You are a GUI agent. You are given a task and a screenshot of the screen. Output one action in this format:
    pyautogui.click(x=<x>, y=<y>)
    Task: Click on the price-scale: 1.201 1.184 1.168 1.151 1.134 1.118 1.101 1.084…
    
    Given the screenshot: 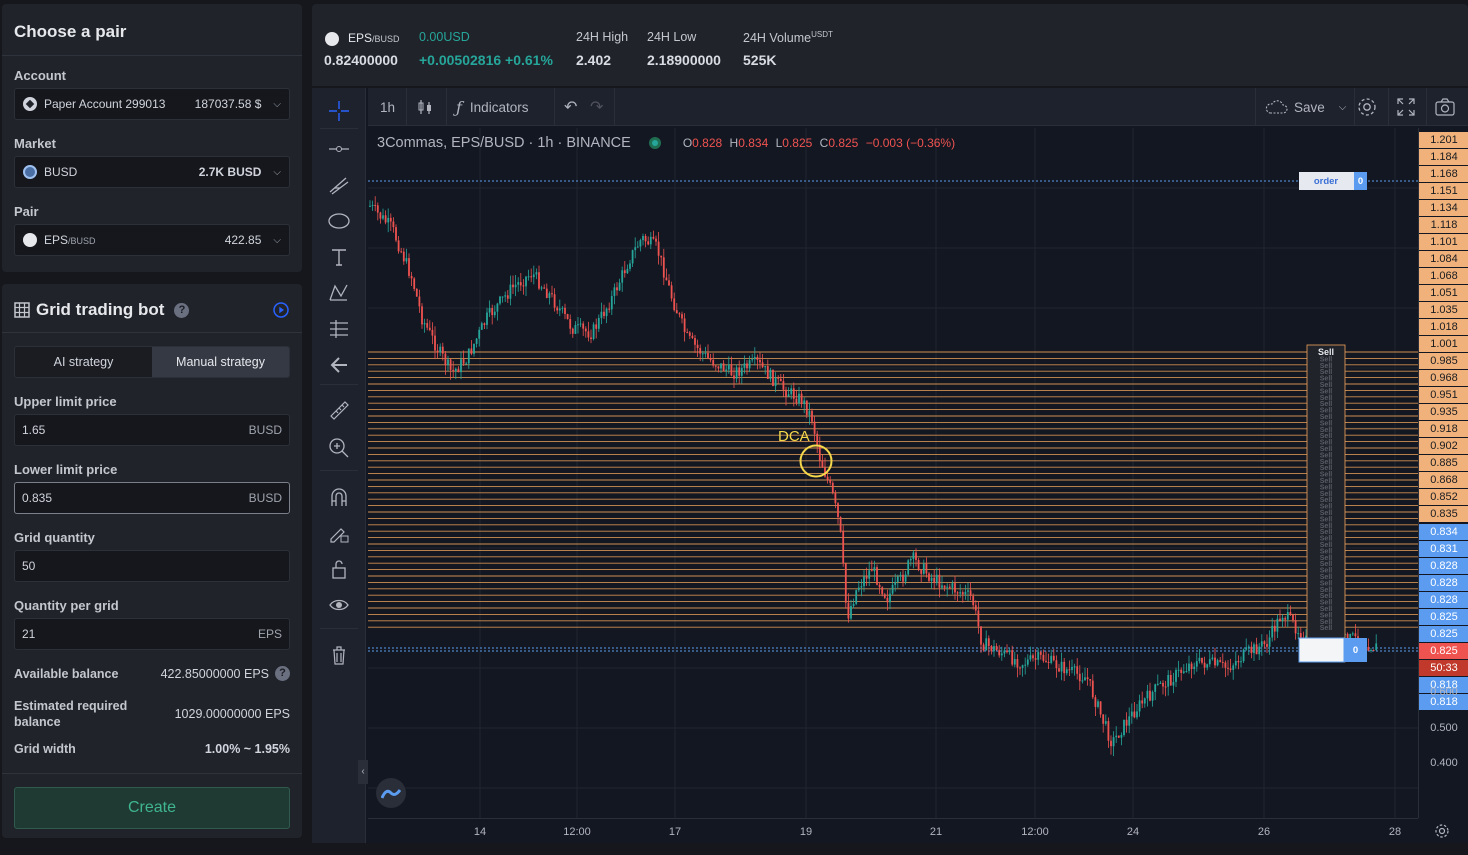 What is the action you would take?
    pyautogui.click(x=1443, y=473)
    